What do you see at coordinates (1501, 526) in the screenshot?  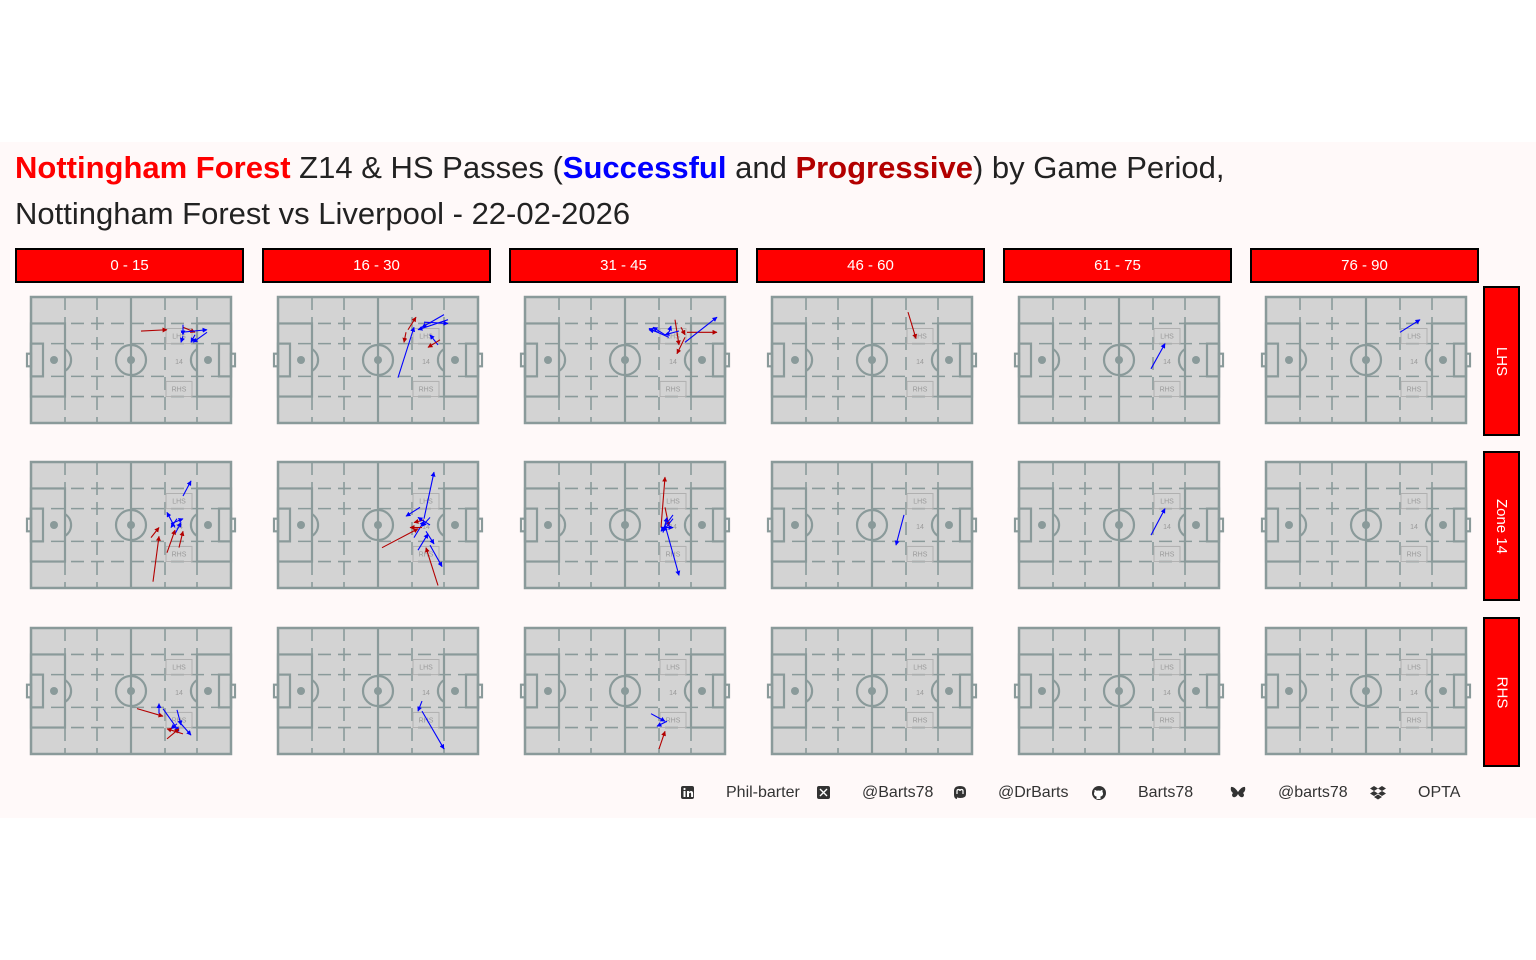 I see `zone-strip-zone14: Zone 14` at bounding box center [1501, 526].